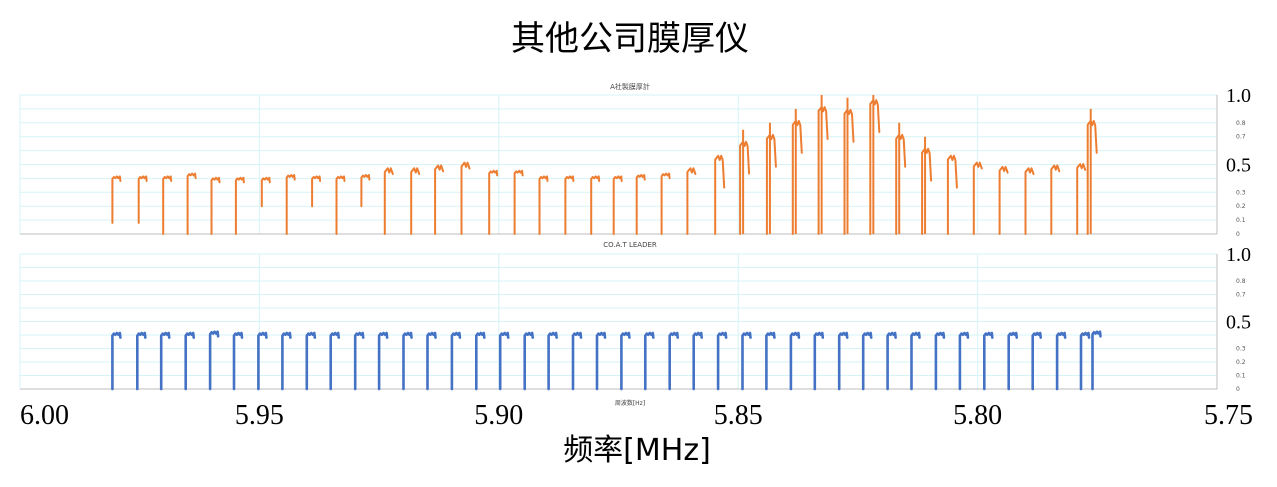 Image resolution: width=1277 pixels, height=487 pixels. What do you see at coordinates (259, 415) in the screenshot?
I see `x-tick-label: 5.95` at bounding box center [259, 415].